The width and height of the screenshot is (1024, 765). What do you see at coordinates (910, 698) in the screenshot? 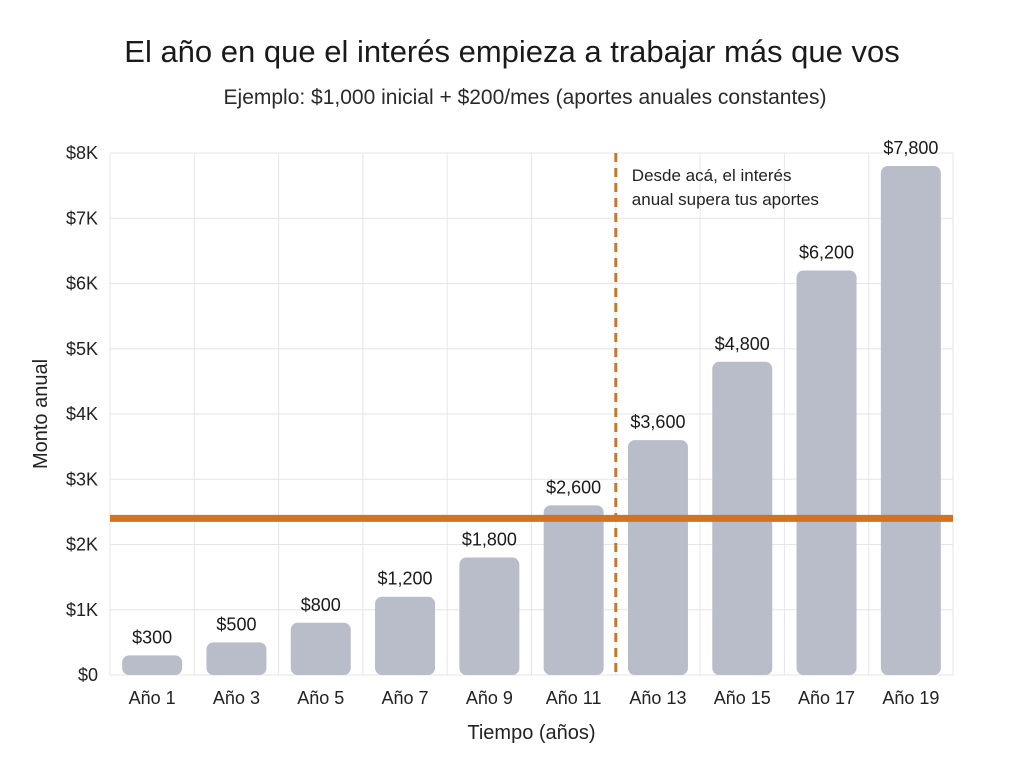
I see `x-tick-label: Año 19` at bounding box center [910, 698].